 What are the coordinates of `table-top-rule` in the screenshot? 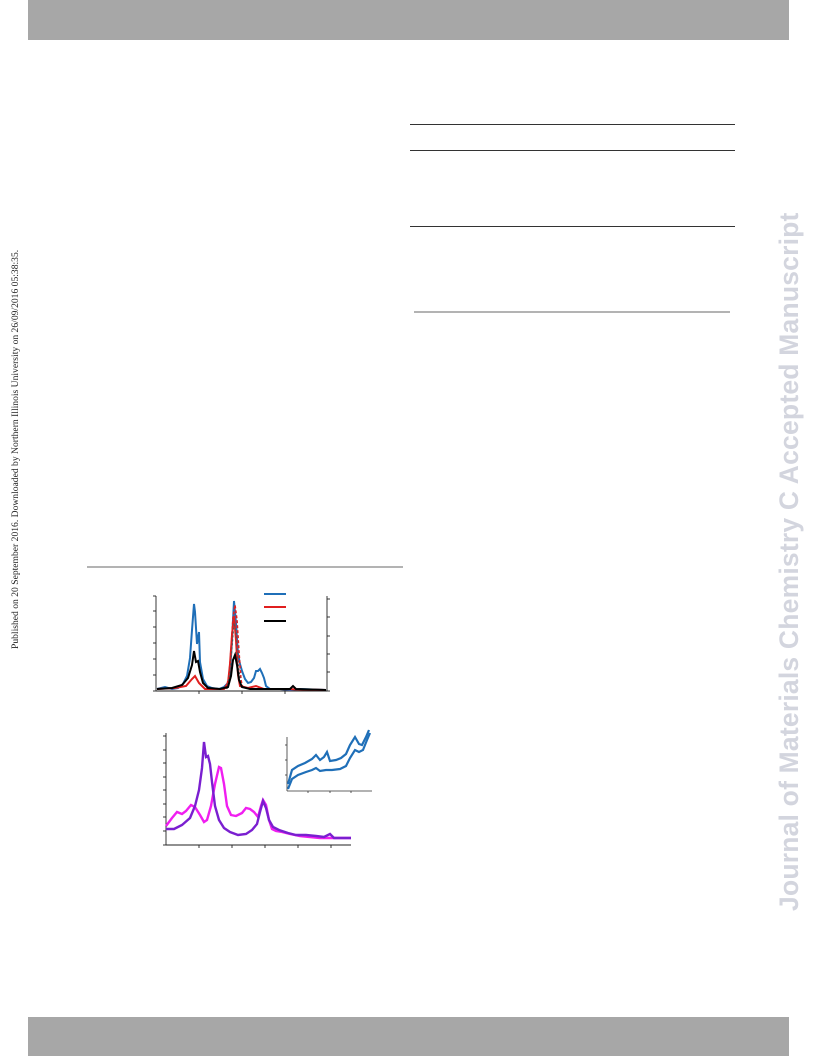 It's located at (572, 124).